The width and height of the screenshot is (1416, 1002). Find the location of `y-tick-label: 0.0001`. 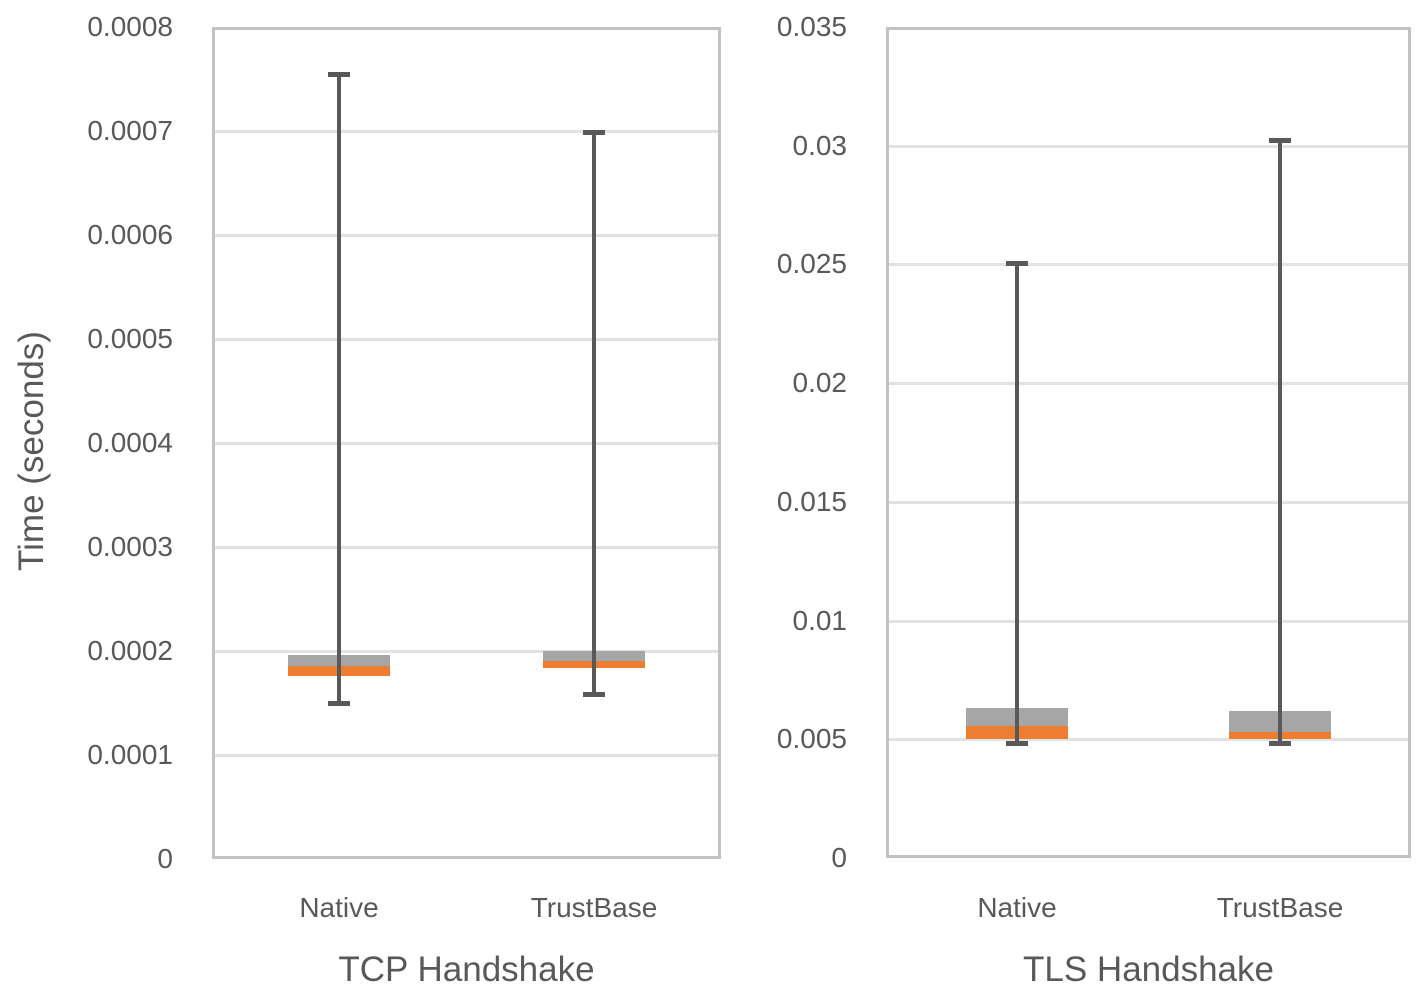

y-tick-label: 0.0001 is located at coordinates (130, 754).